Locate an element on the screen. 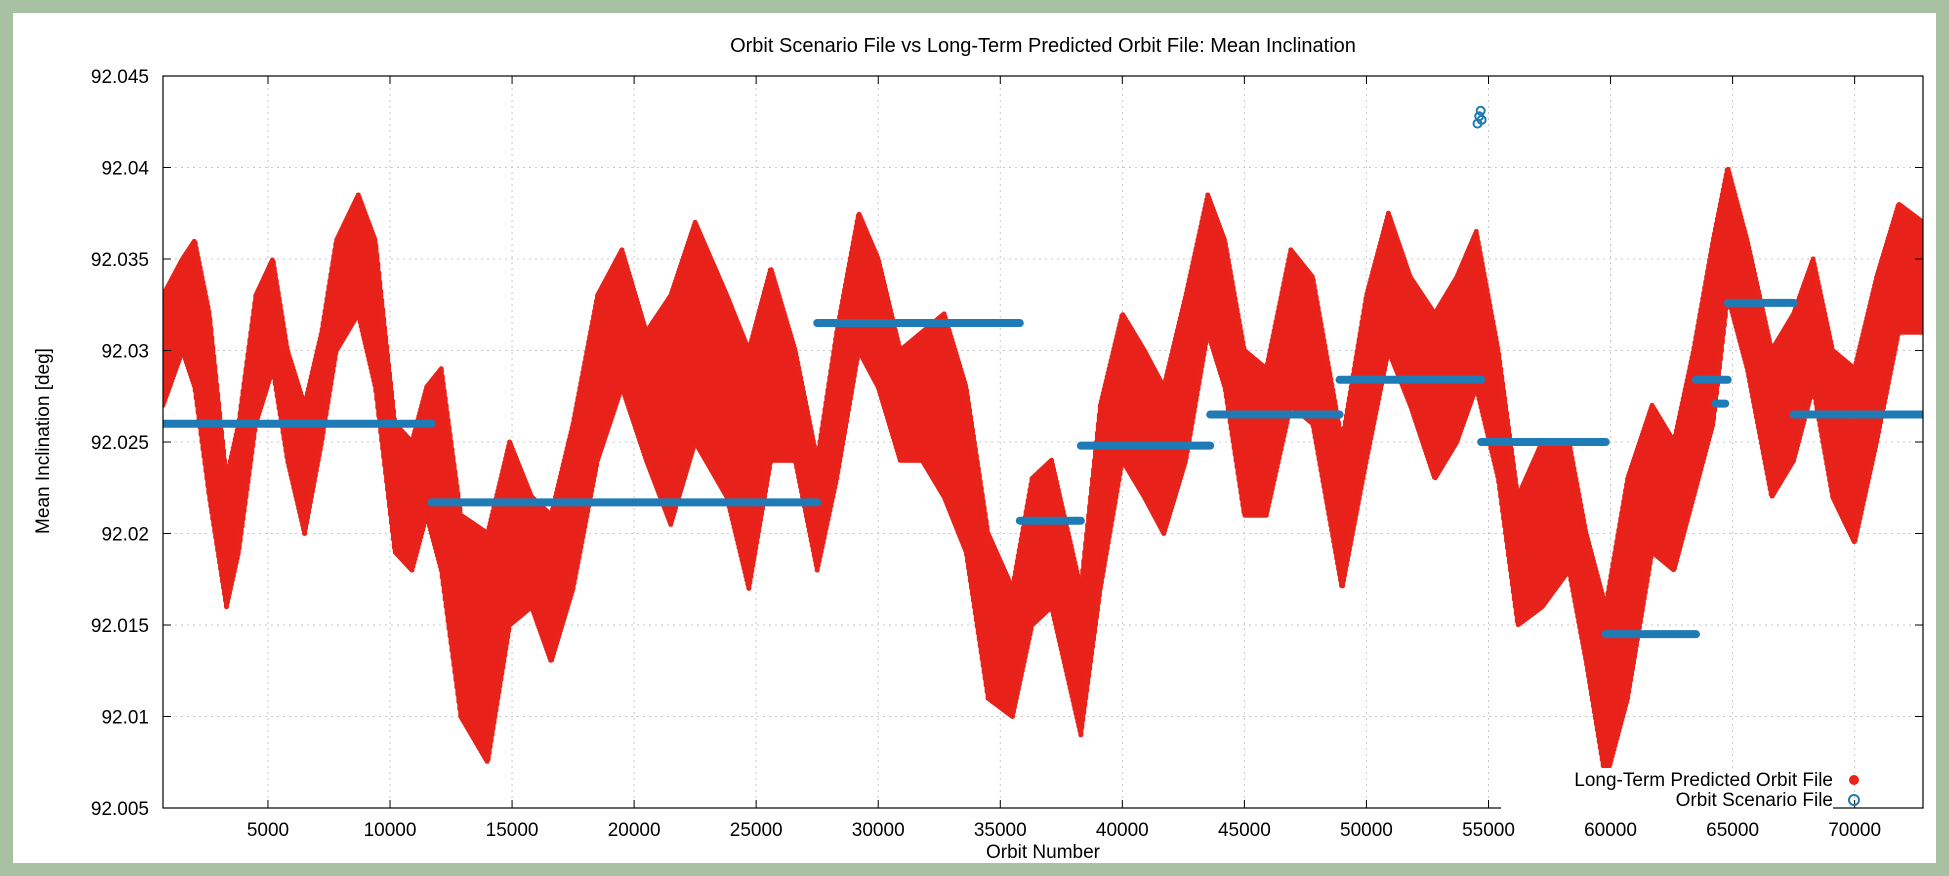  legend-marker-predicted is located at coordinates (1854, 780).